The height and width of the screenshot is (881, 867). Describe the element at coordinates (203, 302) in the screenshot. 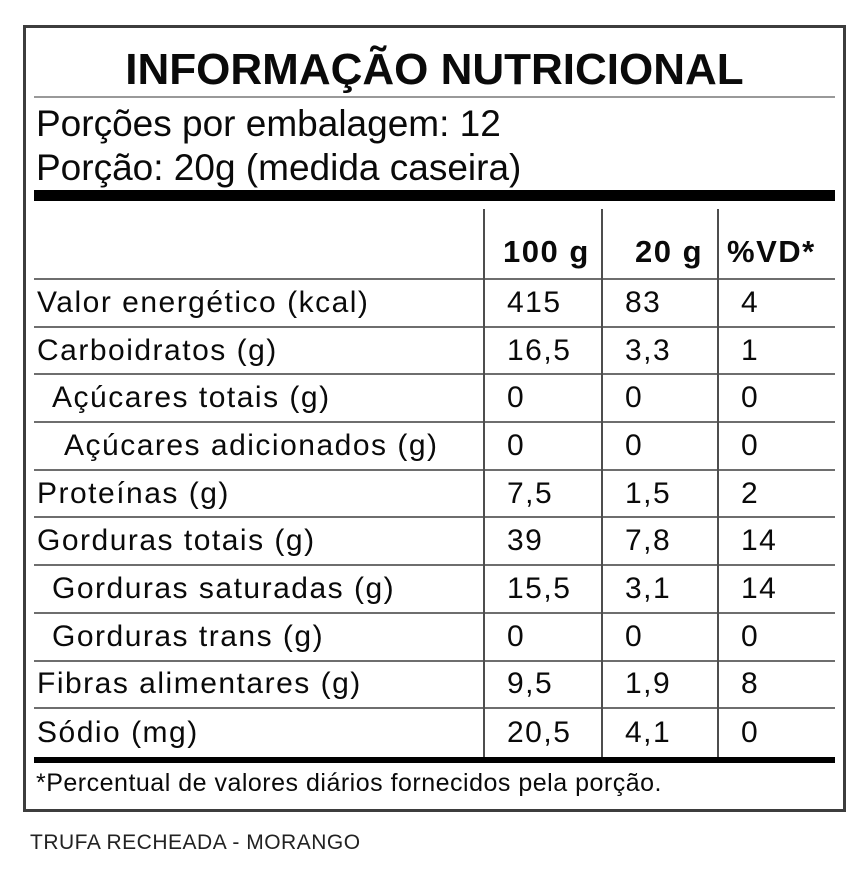

I see `nutrient-label: Valor energético (kcal)` at that location.